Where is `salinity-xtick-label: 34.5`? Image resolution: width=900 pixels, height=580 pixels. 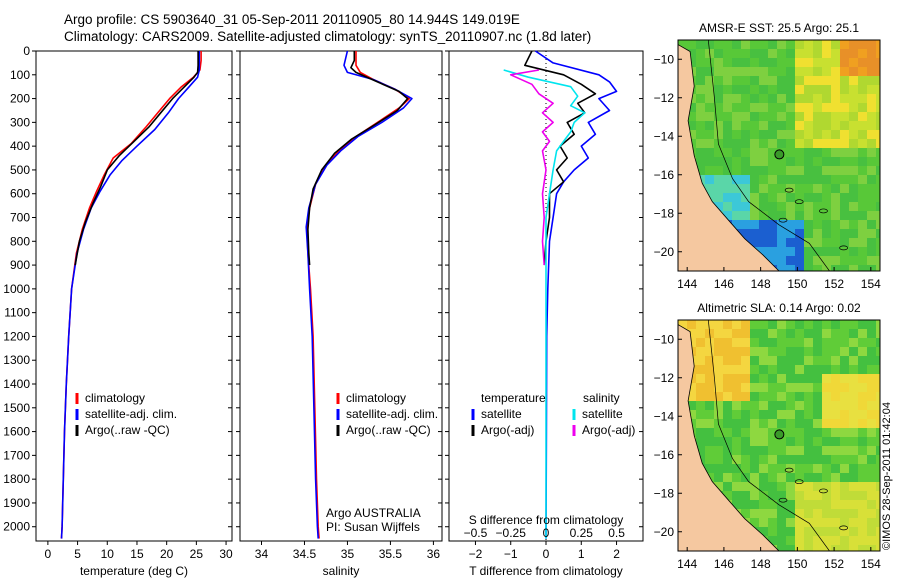 salinity-xtick-label: 34.5 is located at coordinates (305, 554).